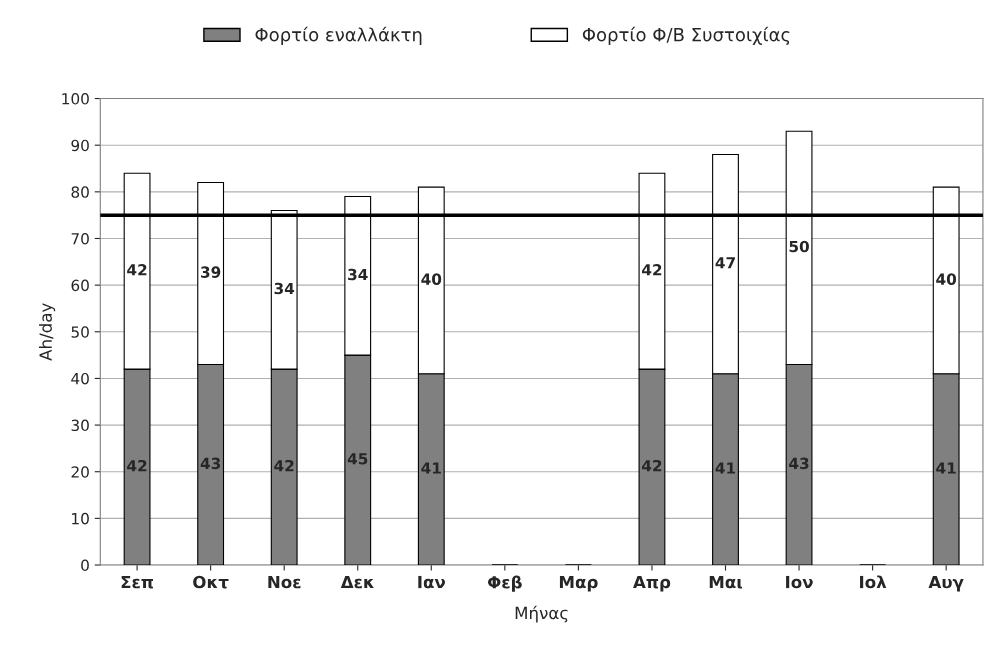  I want to click on x-tick-label: Ιολ, so click(873, 582).